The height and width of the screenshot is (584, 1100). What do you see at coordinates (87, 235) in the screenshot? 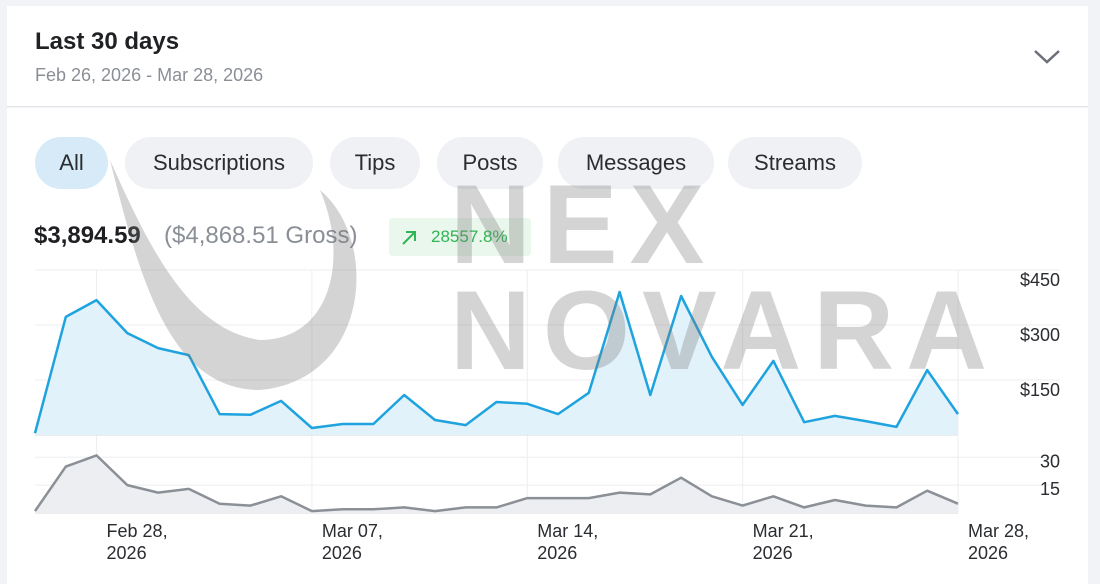
I see `net-amount: $3,894.59` at bounding box center [87, 235].